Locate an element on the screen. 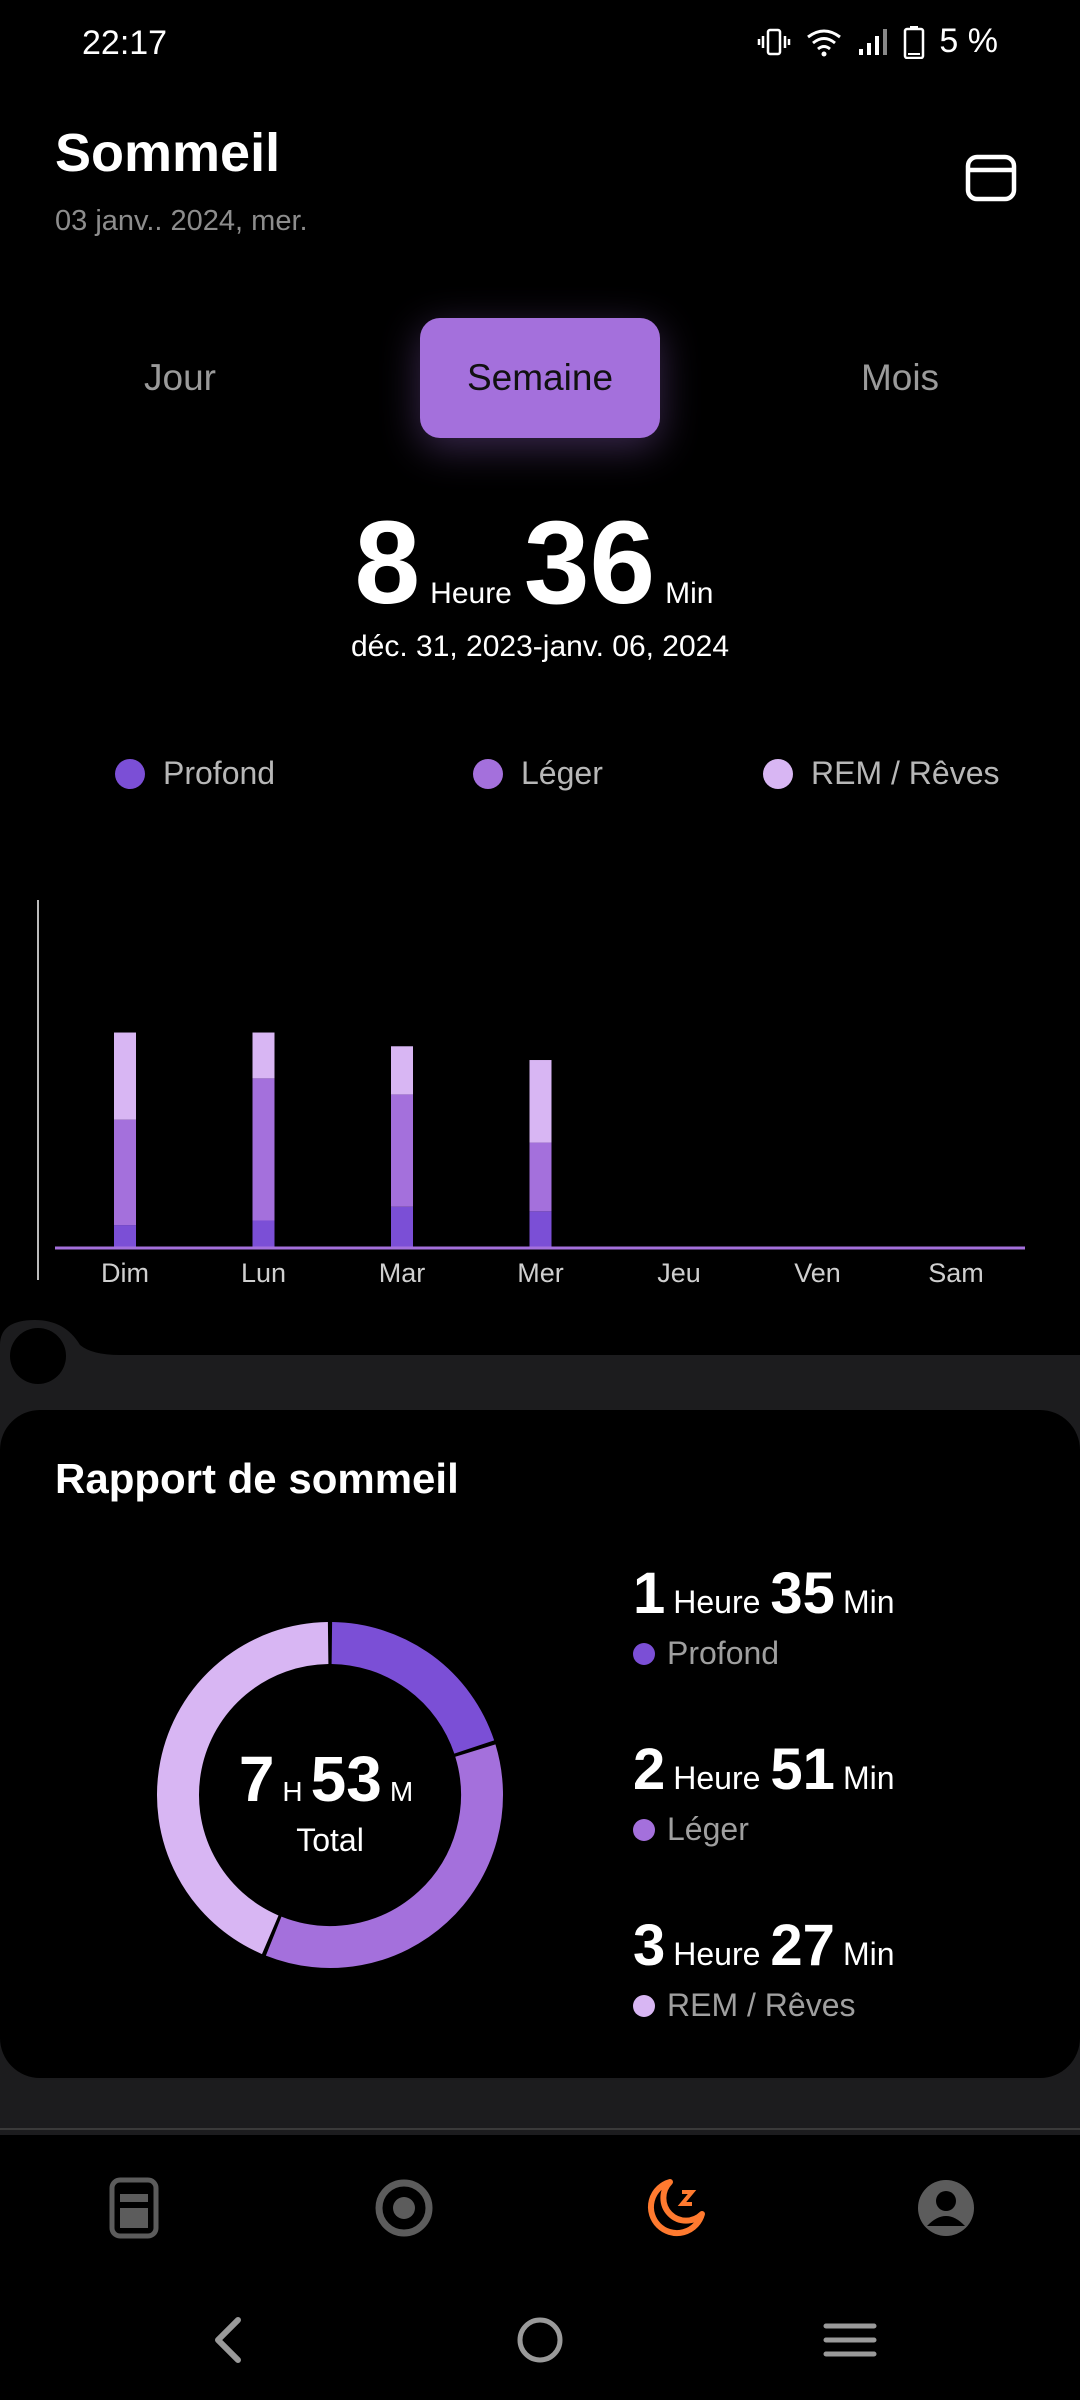 The height and width of the screenshot is (2400, 1080). stat-deep-dot is located at coordinates (644, 1653).